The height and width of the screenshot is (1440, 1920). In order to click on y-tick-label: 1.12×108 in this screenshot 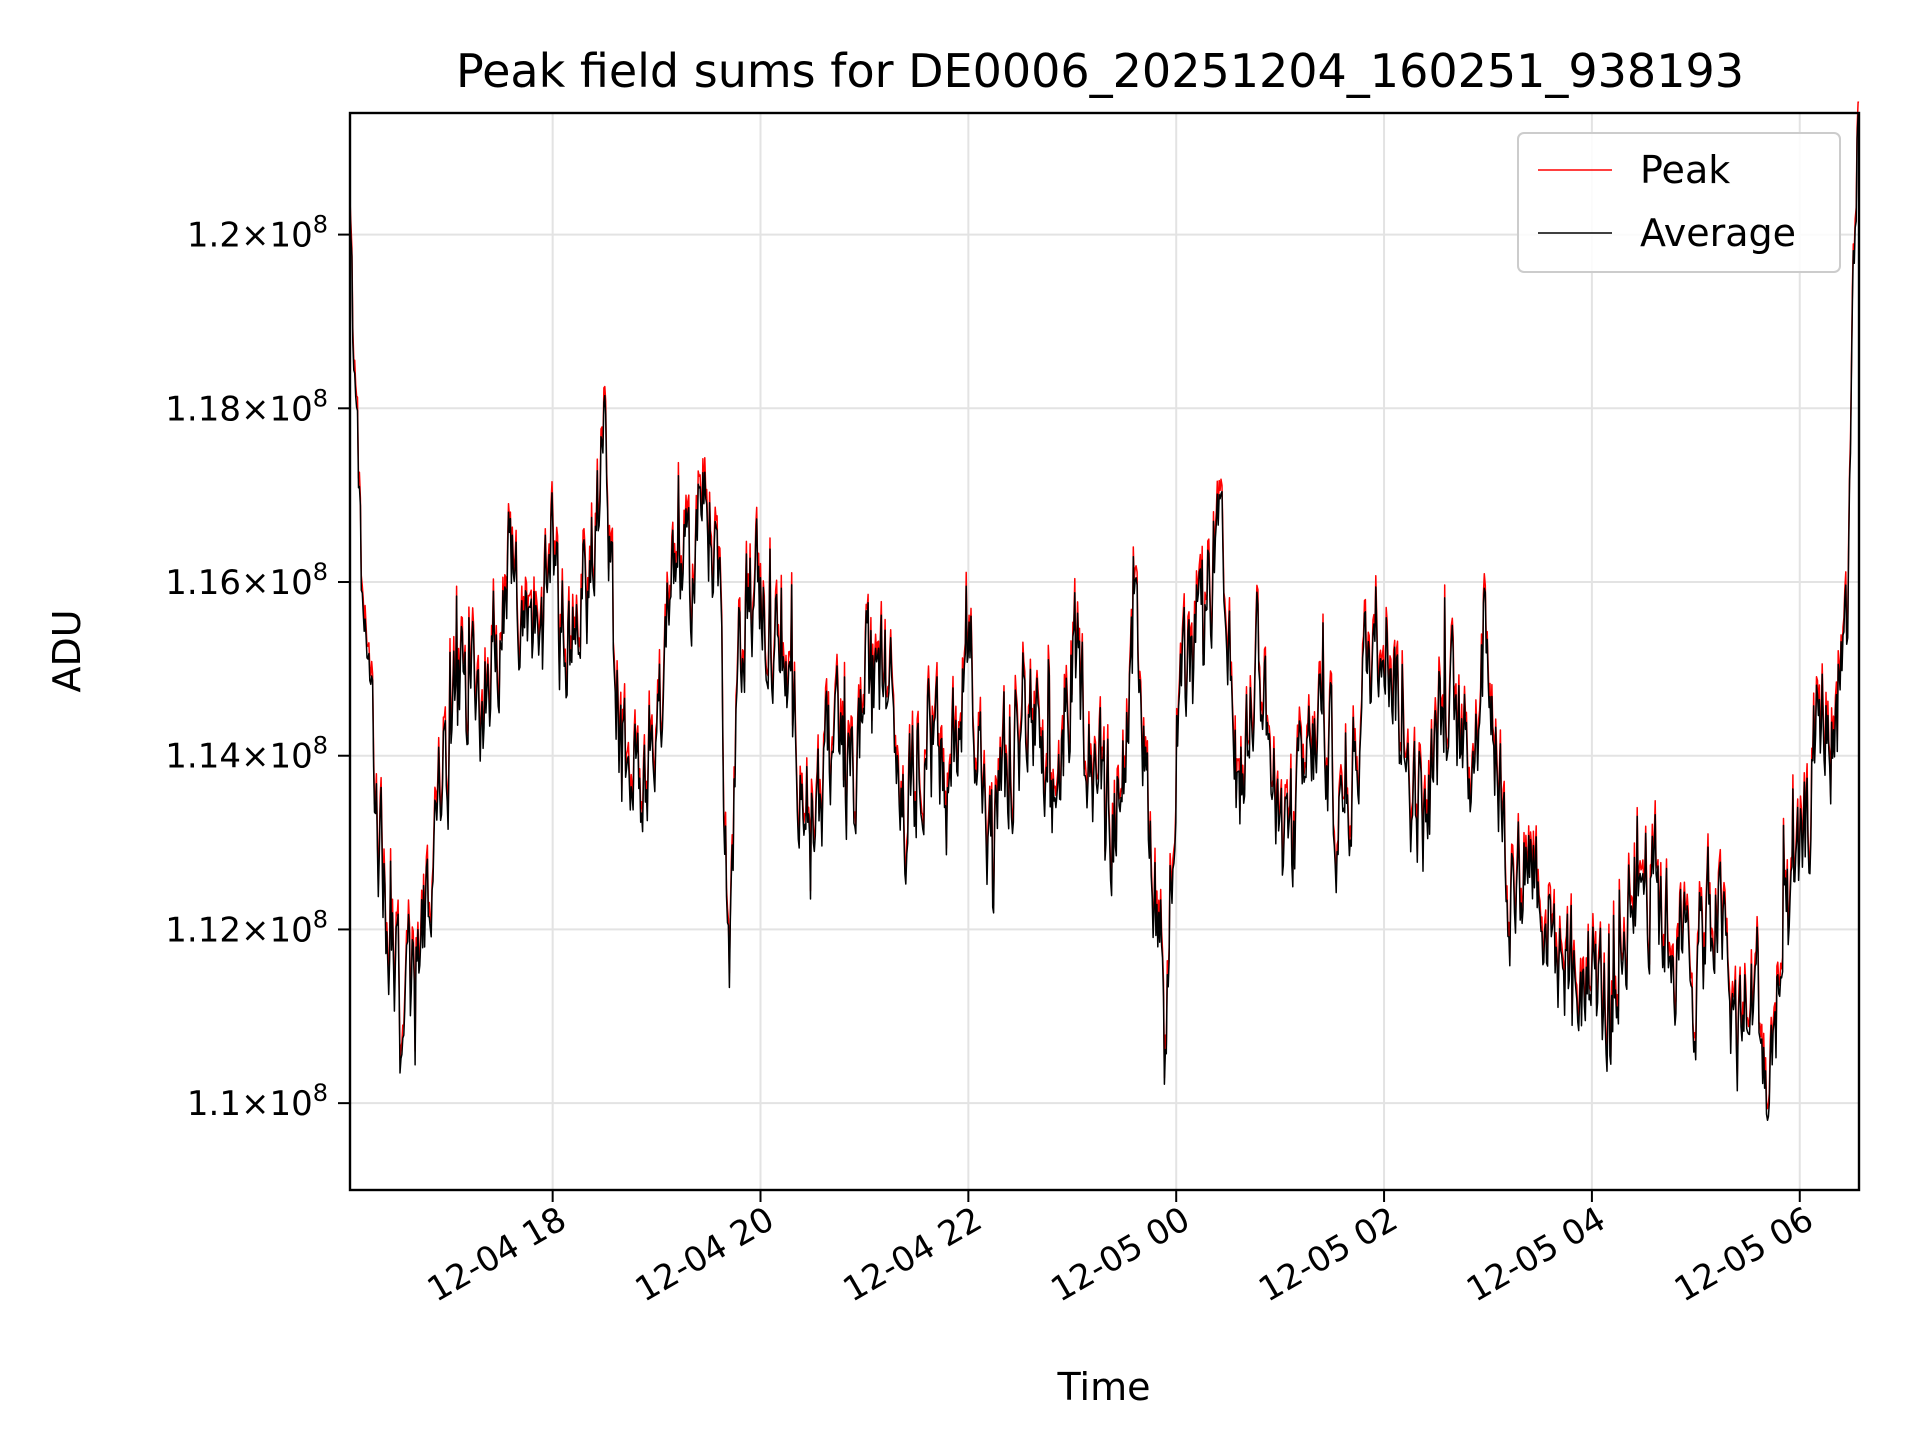, I will do `click(246, 927)`.